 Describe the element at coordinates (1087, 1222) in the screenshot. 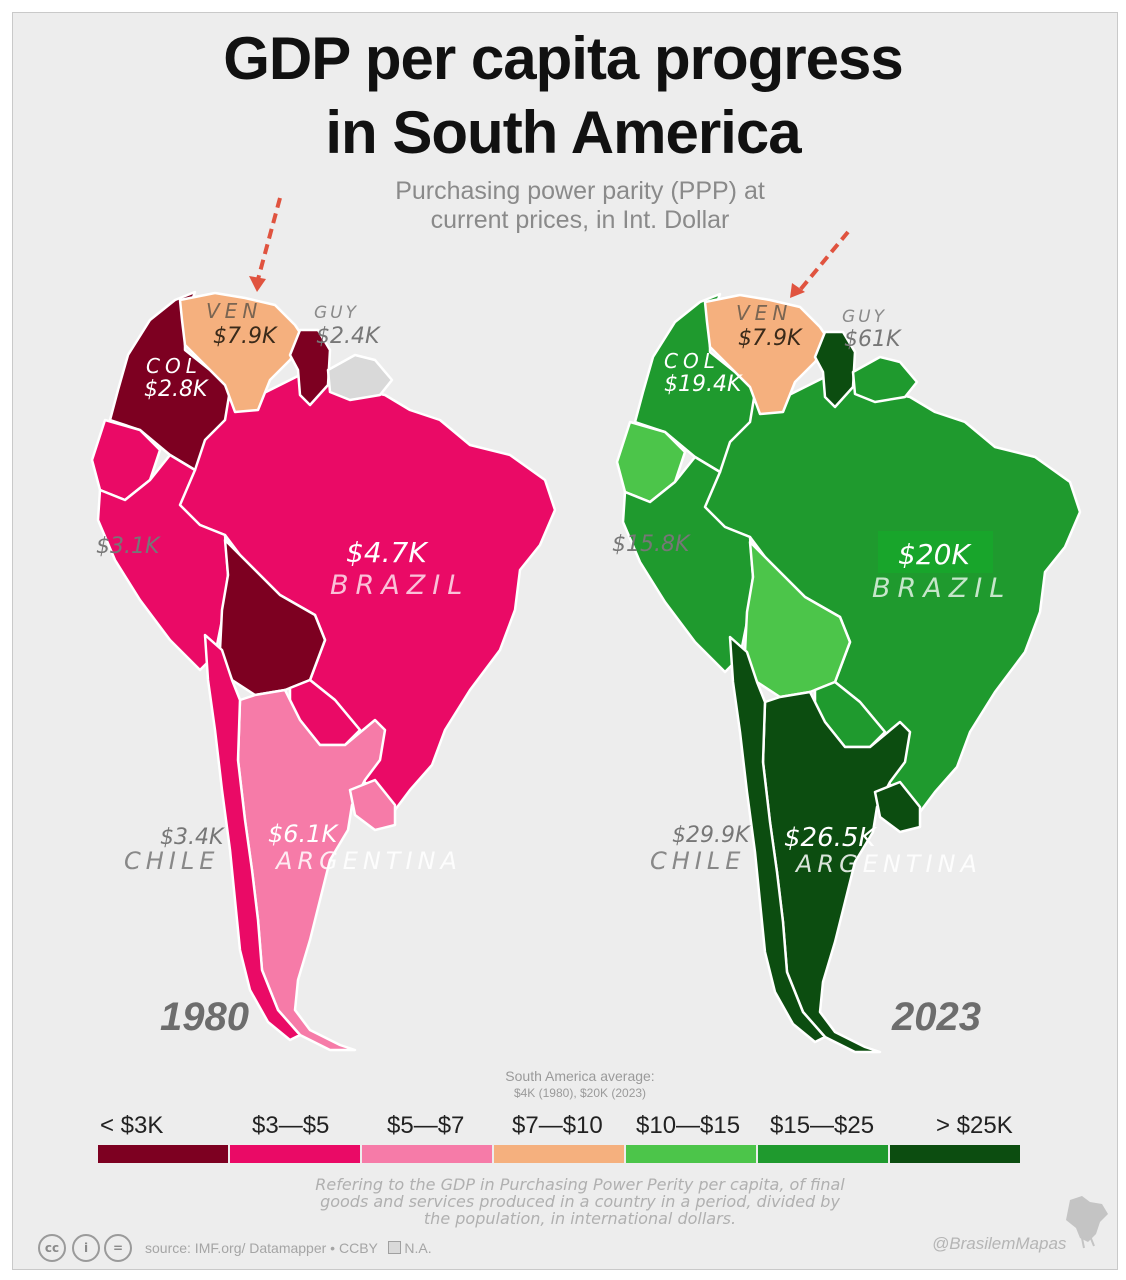

I see `brazil-logo-icon` at that location.